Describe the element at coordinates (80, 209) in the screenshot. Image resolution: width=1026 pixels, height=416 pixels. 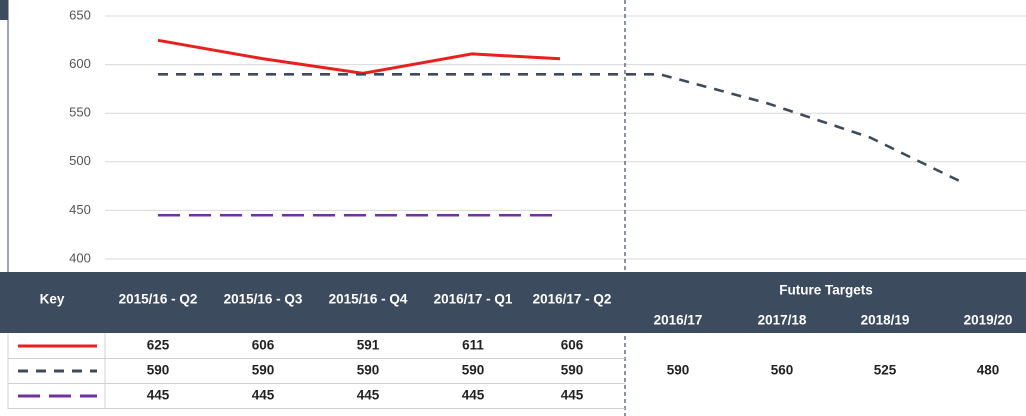
I see `y-tick-label: 450` at that location.